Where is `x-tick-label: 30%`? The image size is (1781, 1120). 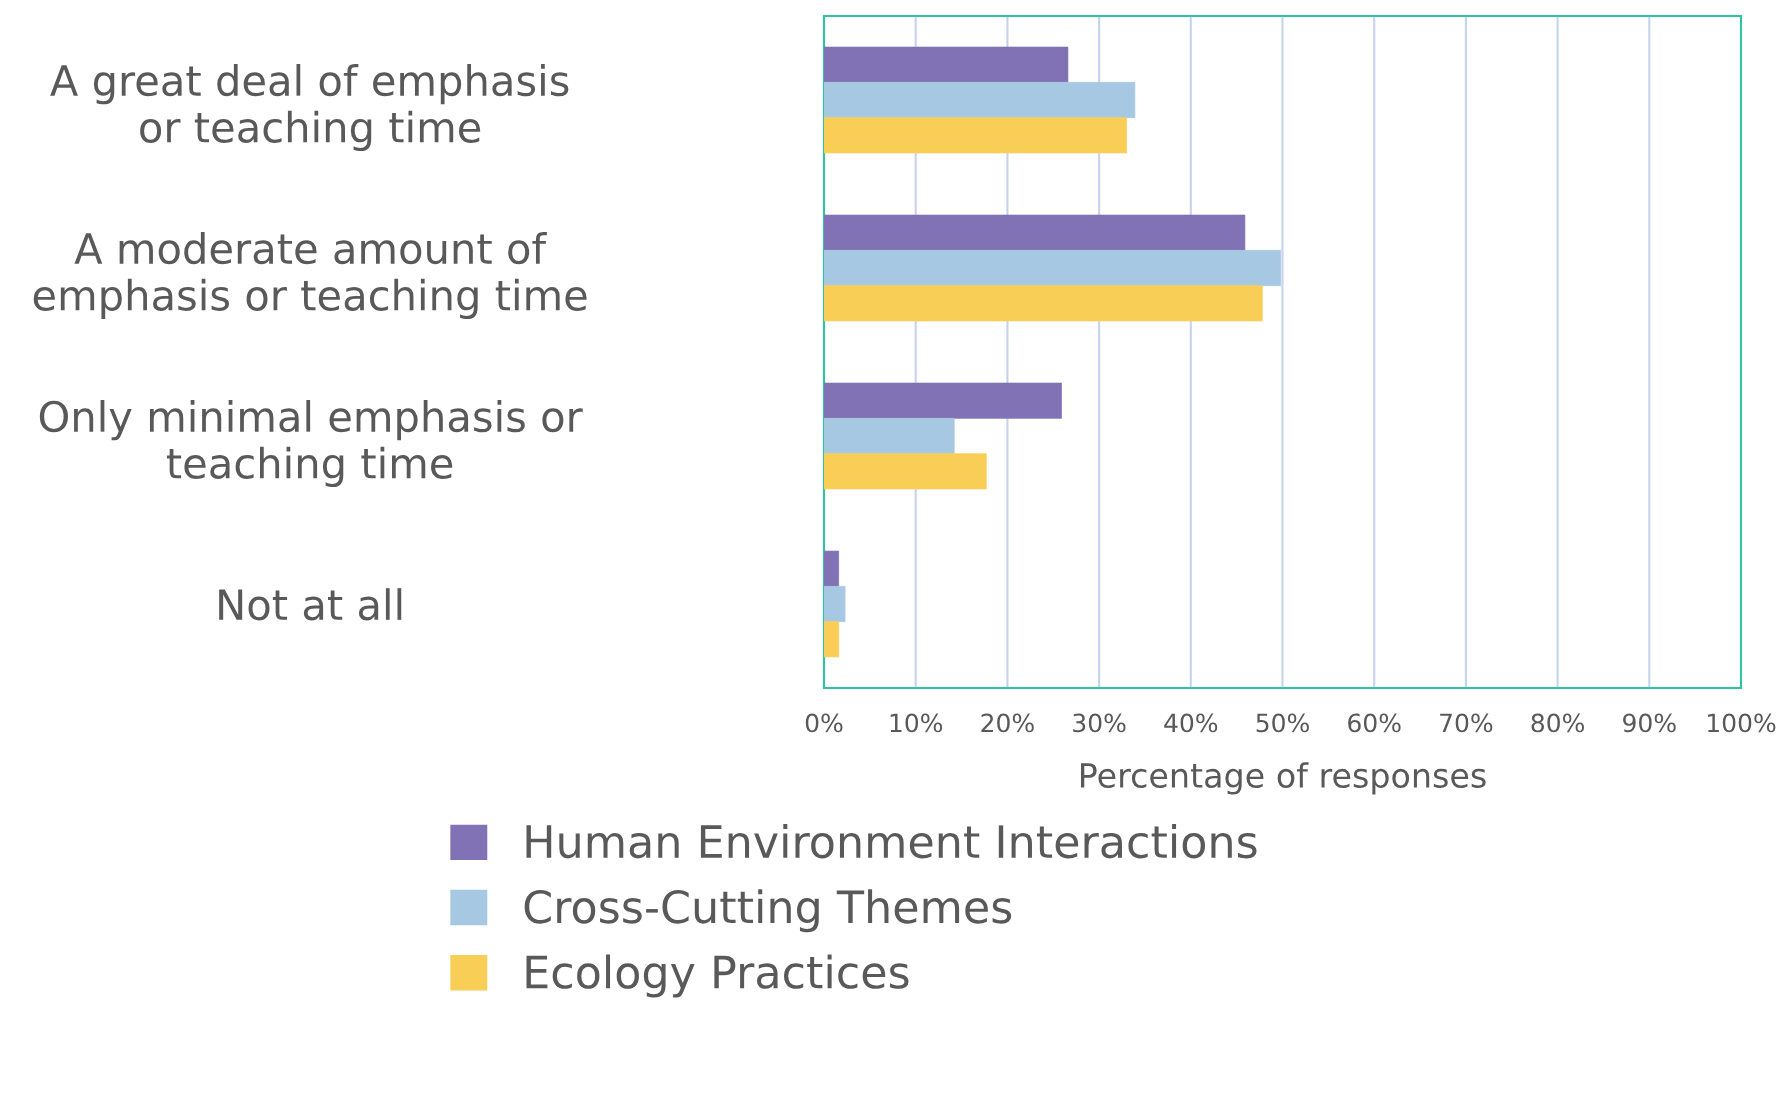 x-tick-label: 30% is located at coordinates (1099, 723).